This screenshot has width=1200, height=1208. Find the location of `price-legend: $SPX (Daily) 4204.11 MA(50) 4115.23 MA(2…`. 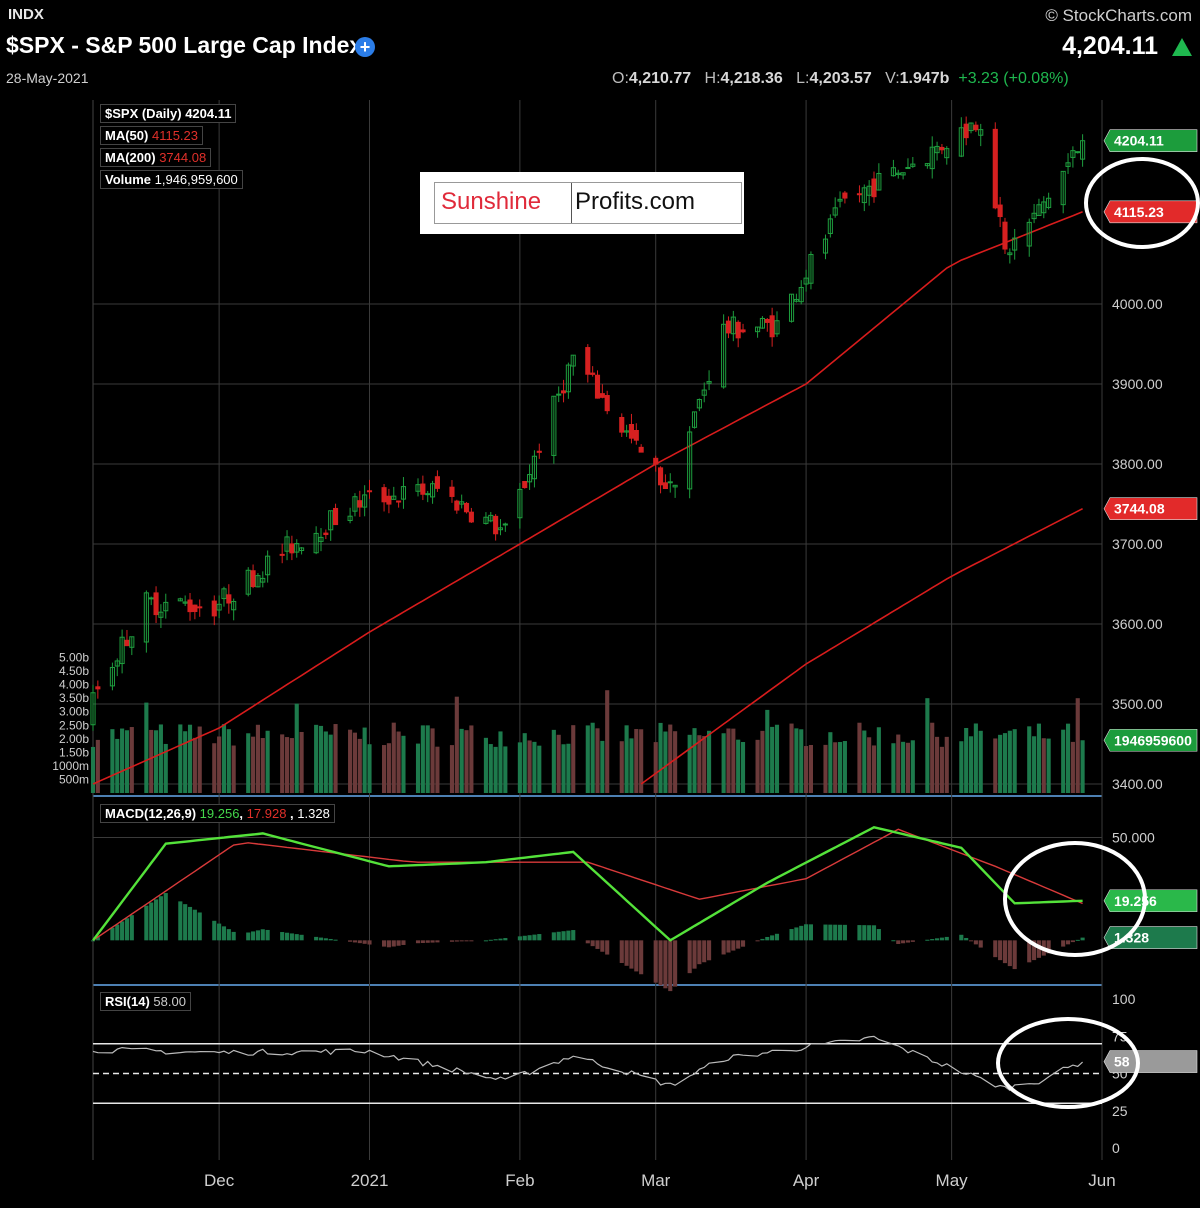

price-legend: $SPX (Daily) 4204.11 MA(50) 4115.23 MA(2… is located at coordinates (171, 146).